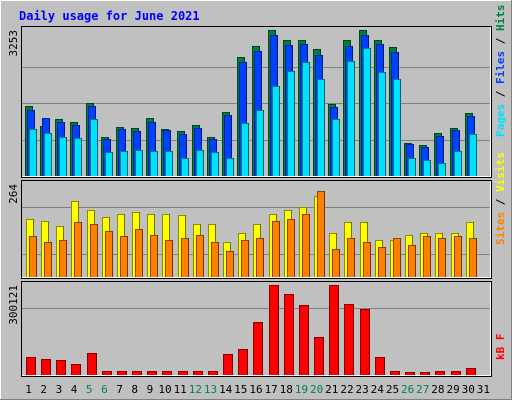 The image size is (512, 405). I want to click on x-tick-label-day-16: 16, so click(255, 389).